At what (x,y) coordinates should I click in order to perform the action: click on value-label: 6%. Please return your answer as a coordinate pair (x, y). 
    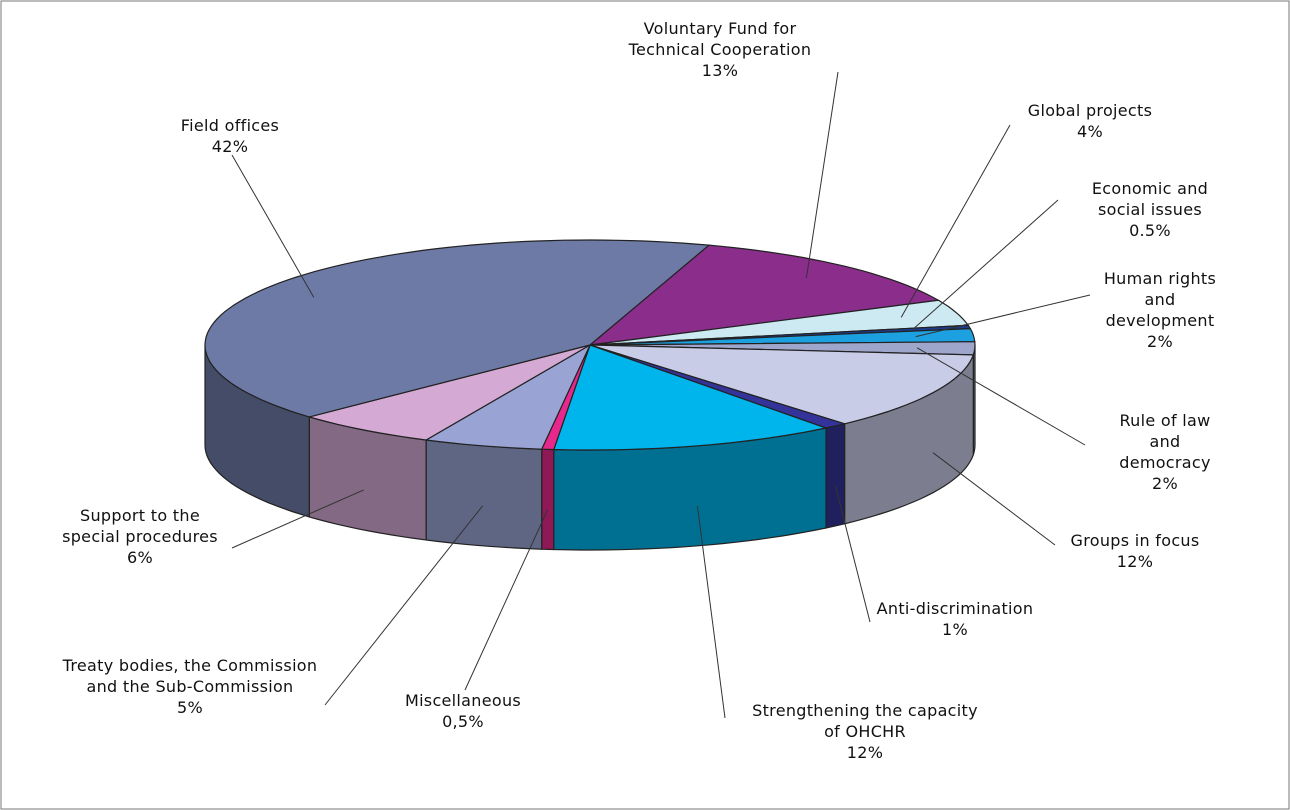
    Looking at the image, I should click on (140, 557).